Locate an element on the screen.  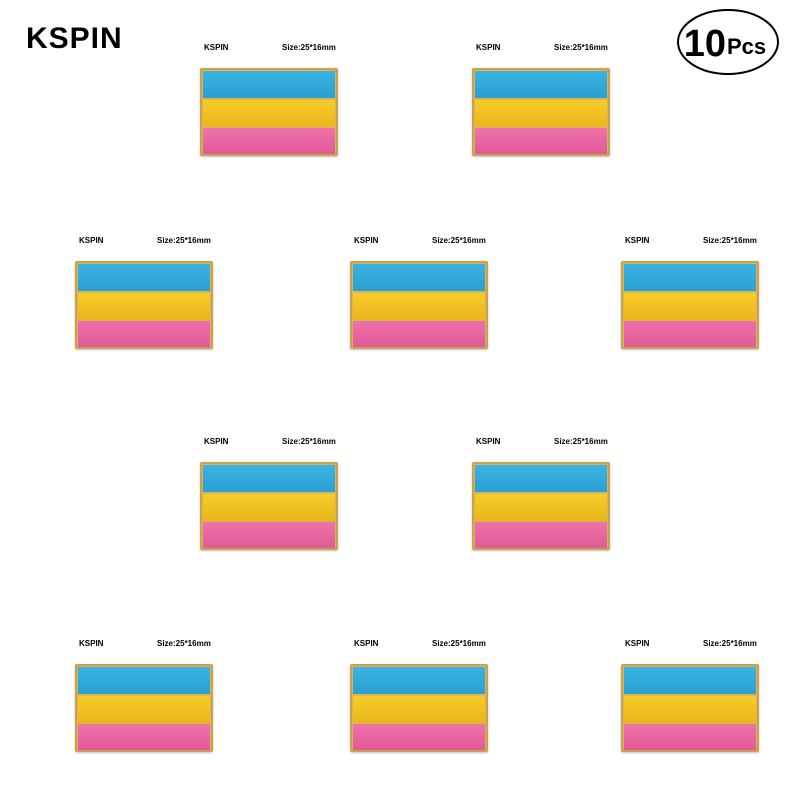
brand: KSPIN is located at coordinates (74, 38).